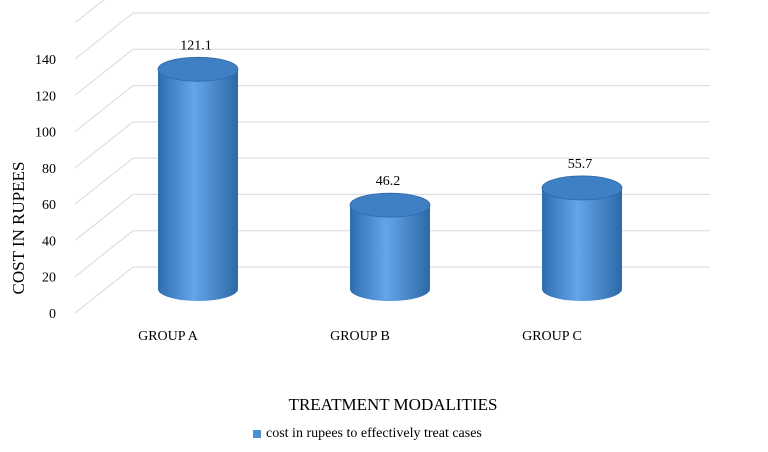  What do you see at coordinates (49, 205) in the screenshot?
I see `y-tick-label: 60` at bounding box center [49, 205].